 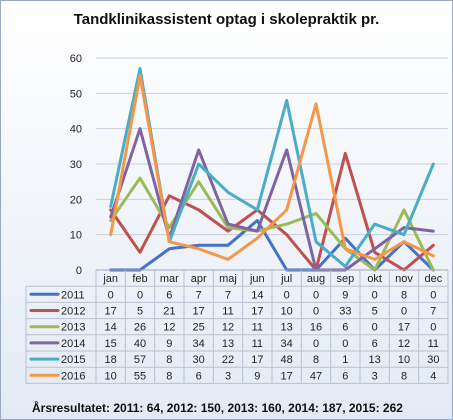 What do you see at coordinates (286, 279) in the screenshot?
I see `x-tick-label: jul` at bounding box center [286, 279].